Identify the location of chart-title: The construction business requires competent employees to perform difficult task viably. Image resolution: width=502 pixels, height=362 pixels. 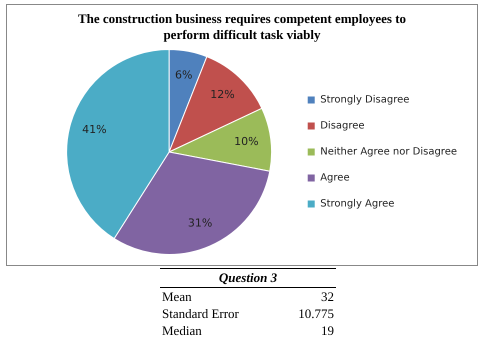
(242, 27).